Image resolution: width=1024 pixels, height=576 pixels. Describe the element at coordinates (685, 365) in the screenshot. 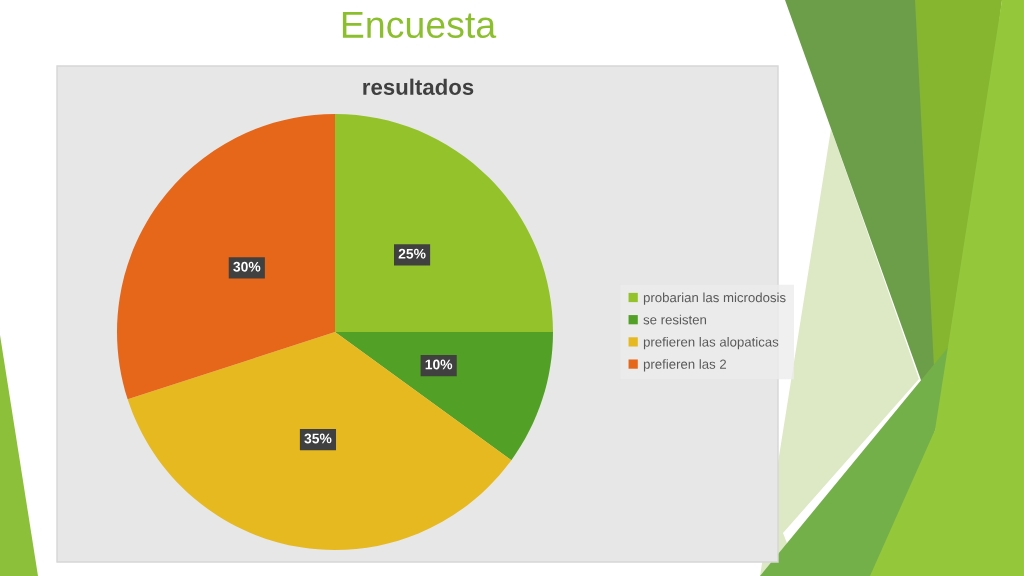

I see `legend-label: prefieren las 2` at that location.